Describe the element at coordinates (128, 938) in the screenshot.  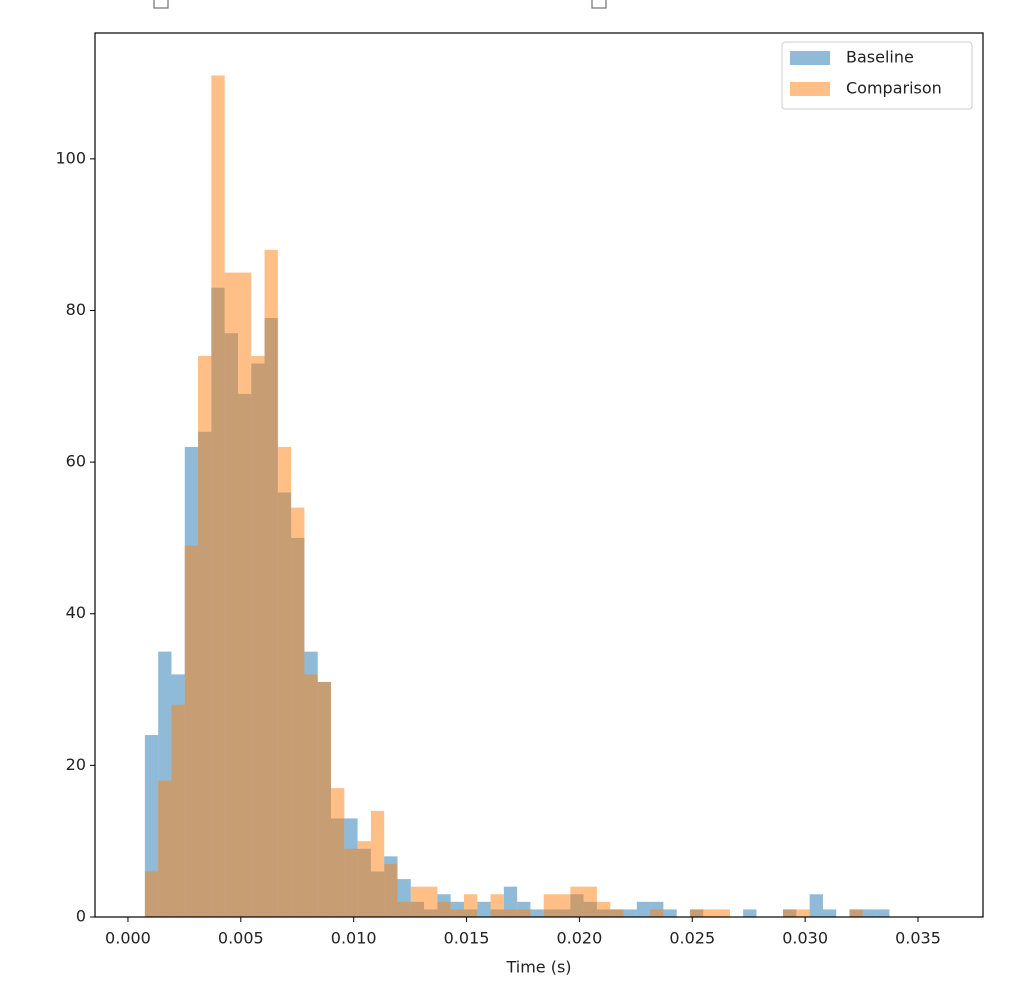
I see `x-tick-label: 0.000` at that location.